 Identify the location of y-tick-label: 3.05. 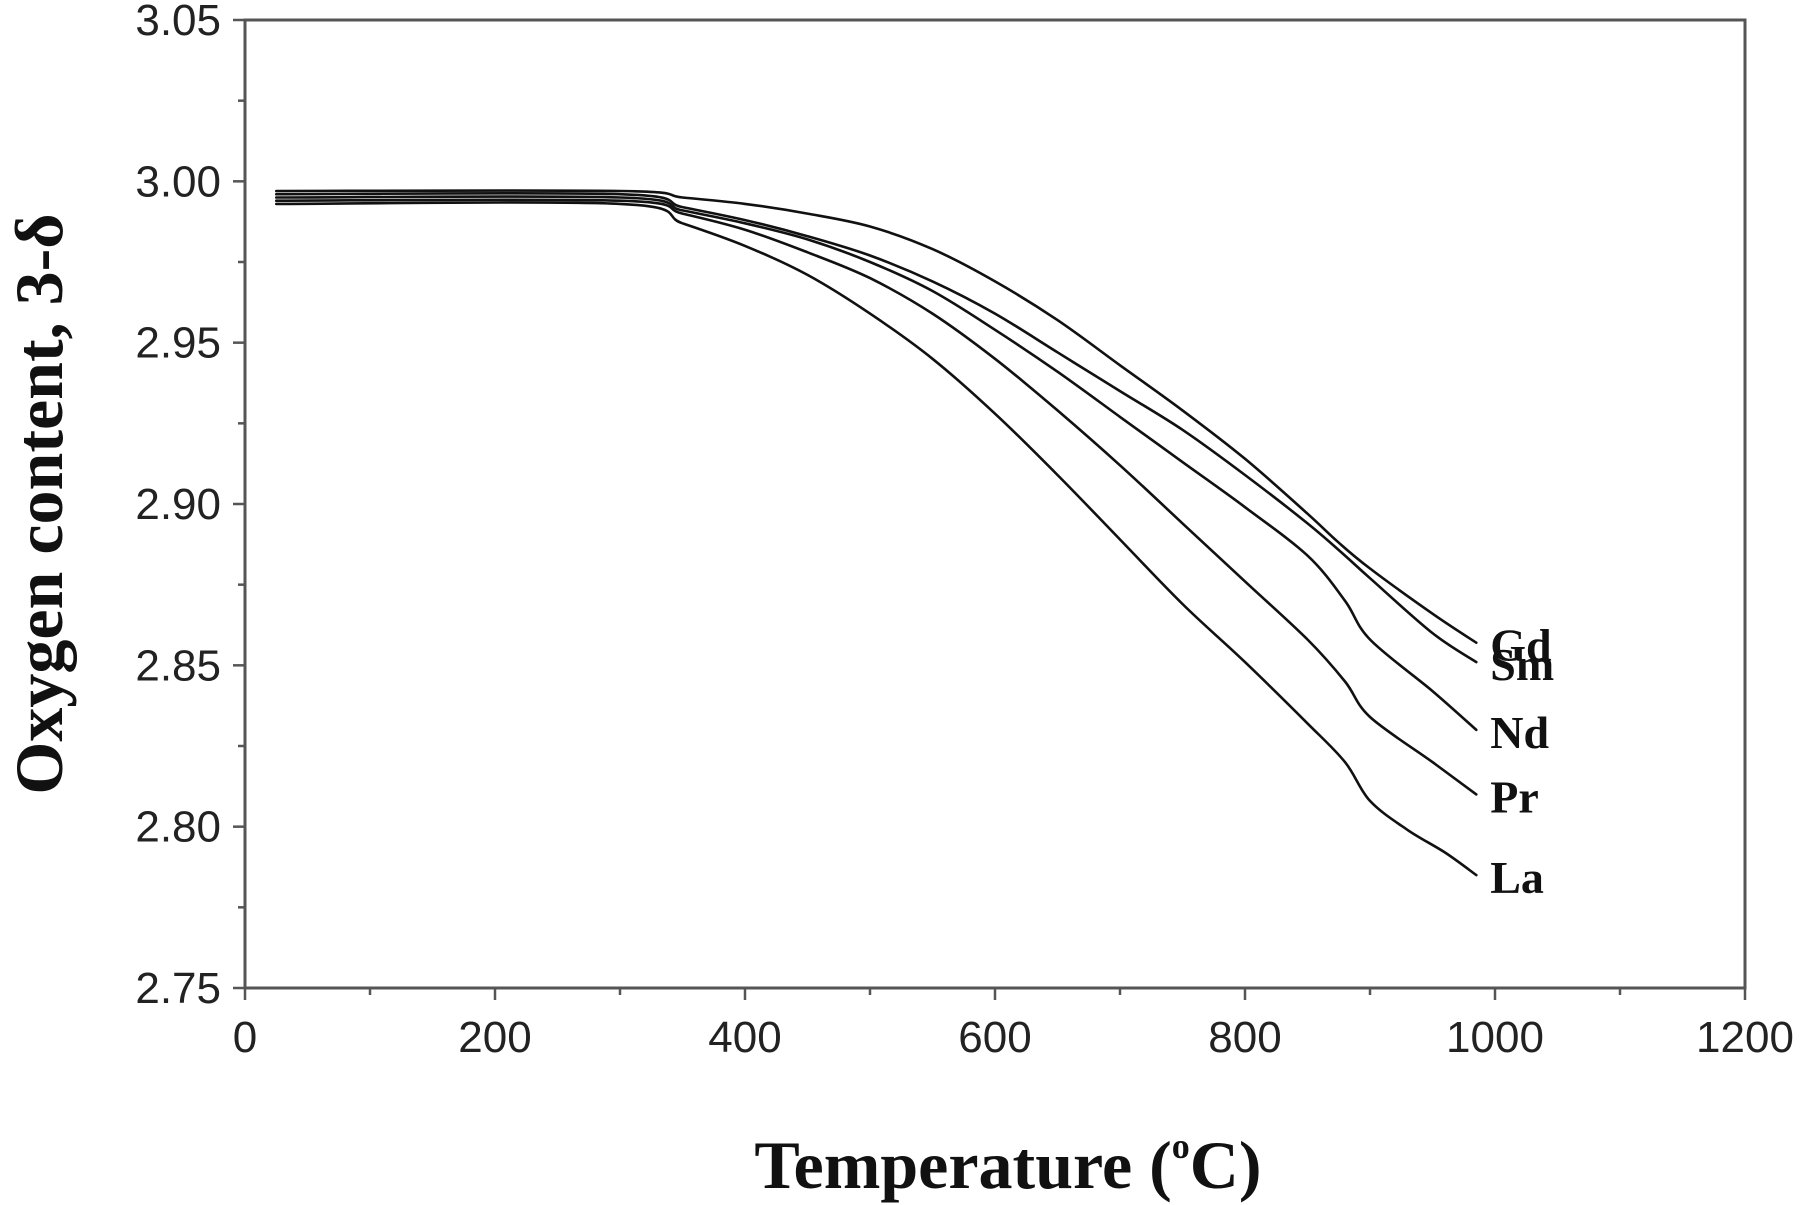
(178, 22).